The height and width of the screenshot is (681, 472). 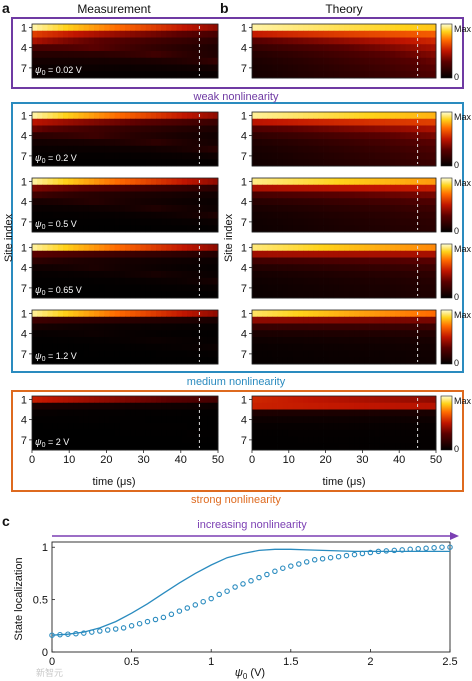 I want to click on time-tick-label: 40, so click(x=181, y=460).